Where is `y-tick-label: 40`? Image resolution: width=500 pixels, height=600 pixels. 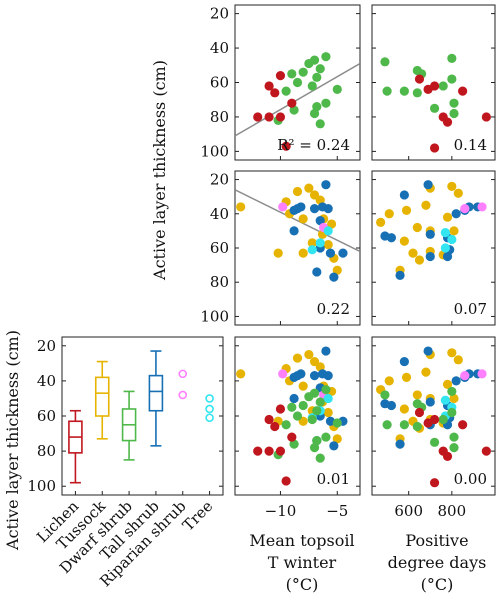 y-tick-label: 40 is located at coordinates (219, 214).